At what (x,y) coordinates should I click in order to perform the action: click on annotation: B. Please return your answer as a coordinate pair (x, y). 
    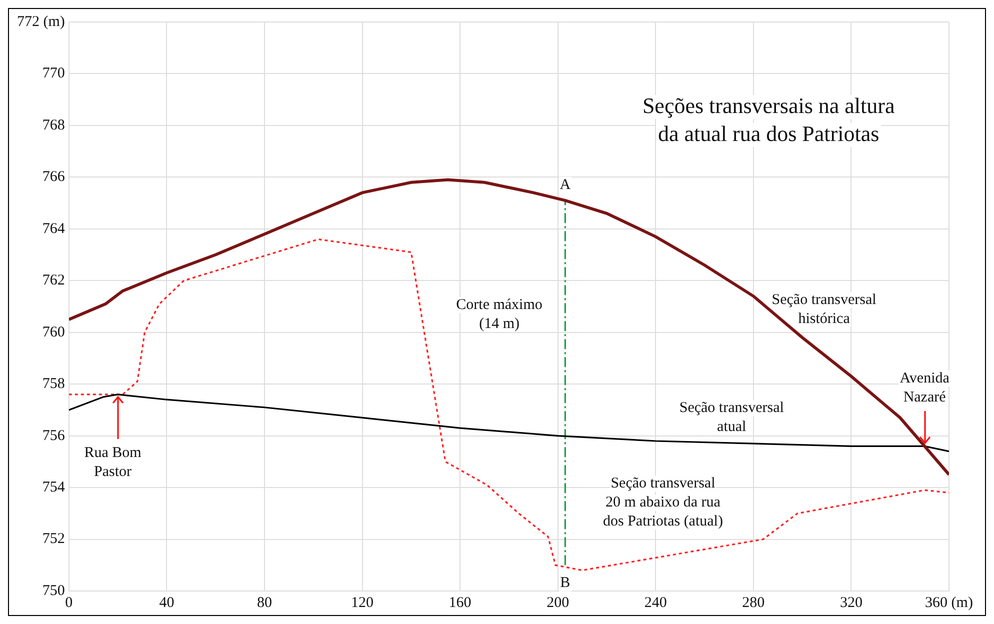
    Looking at the image, I should click on (565, 583).